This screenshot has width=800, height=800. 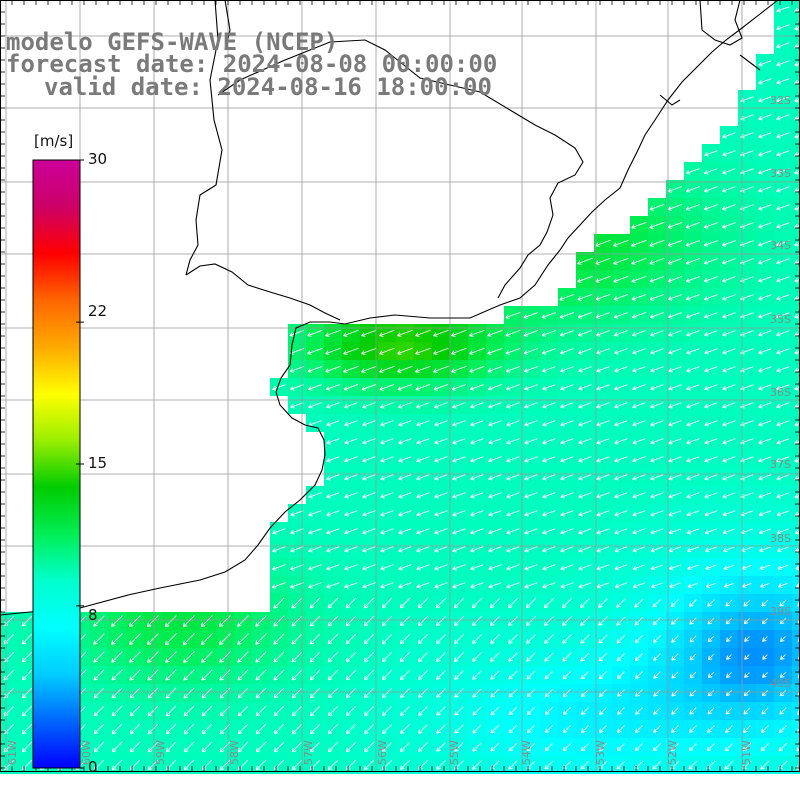 I want to click on latitude-label: 36S, so click(x=780, y=392).